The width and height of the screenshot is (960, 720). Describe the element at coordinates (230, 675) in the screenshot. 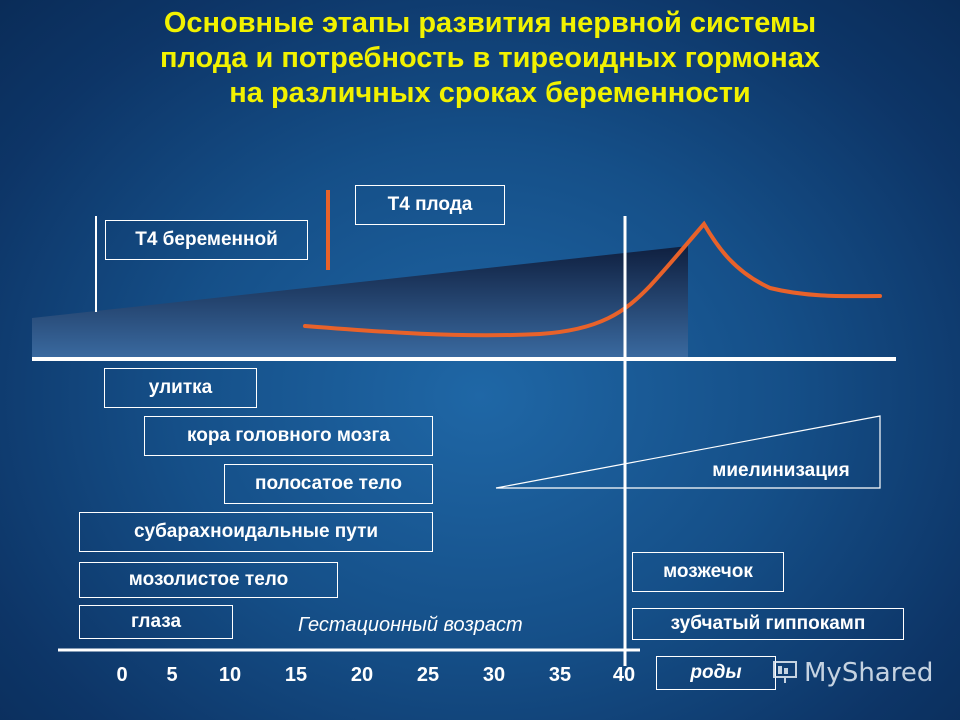

I see `tick-label: 10` at that location.